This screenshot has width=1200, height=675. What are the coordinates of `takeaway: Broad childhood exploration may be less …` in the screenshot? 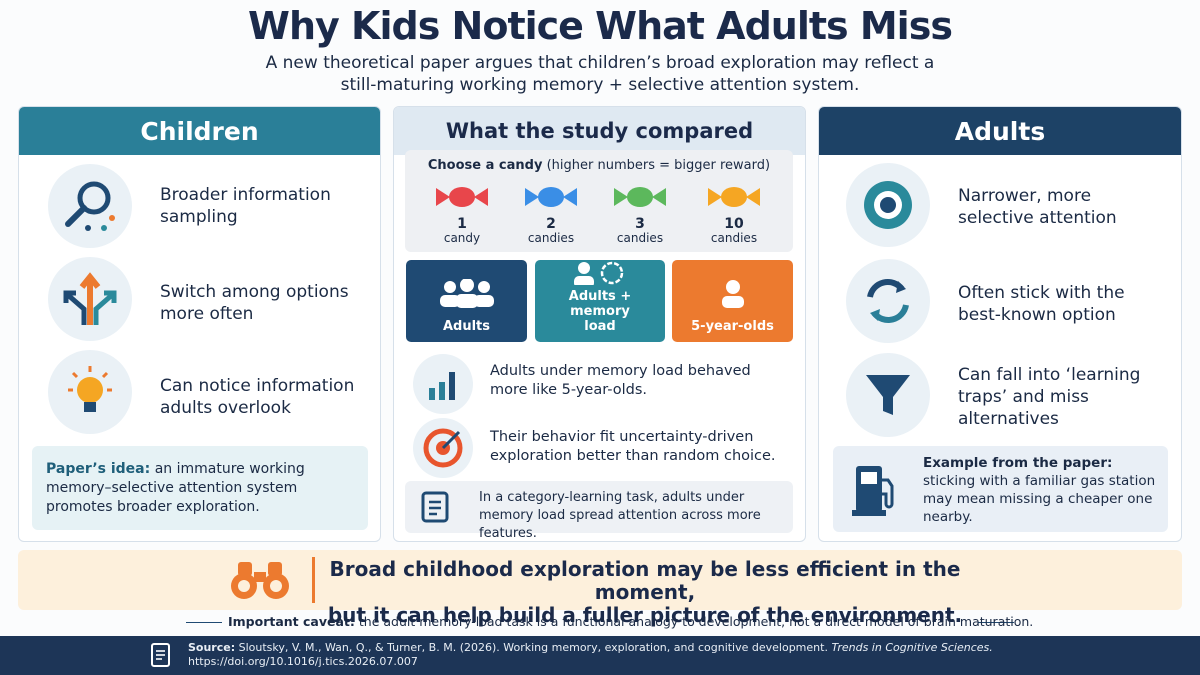 It's located at (645, 592).